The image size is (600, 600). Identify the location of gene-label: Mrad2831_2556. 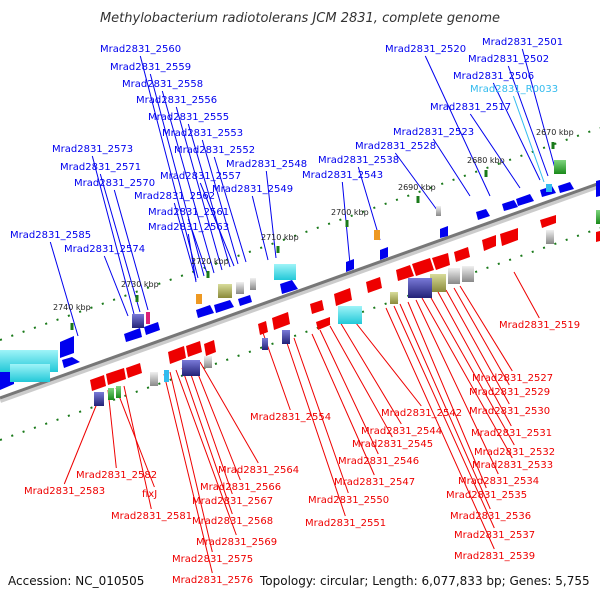
(176, 100).